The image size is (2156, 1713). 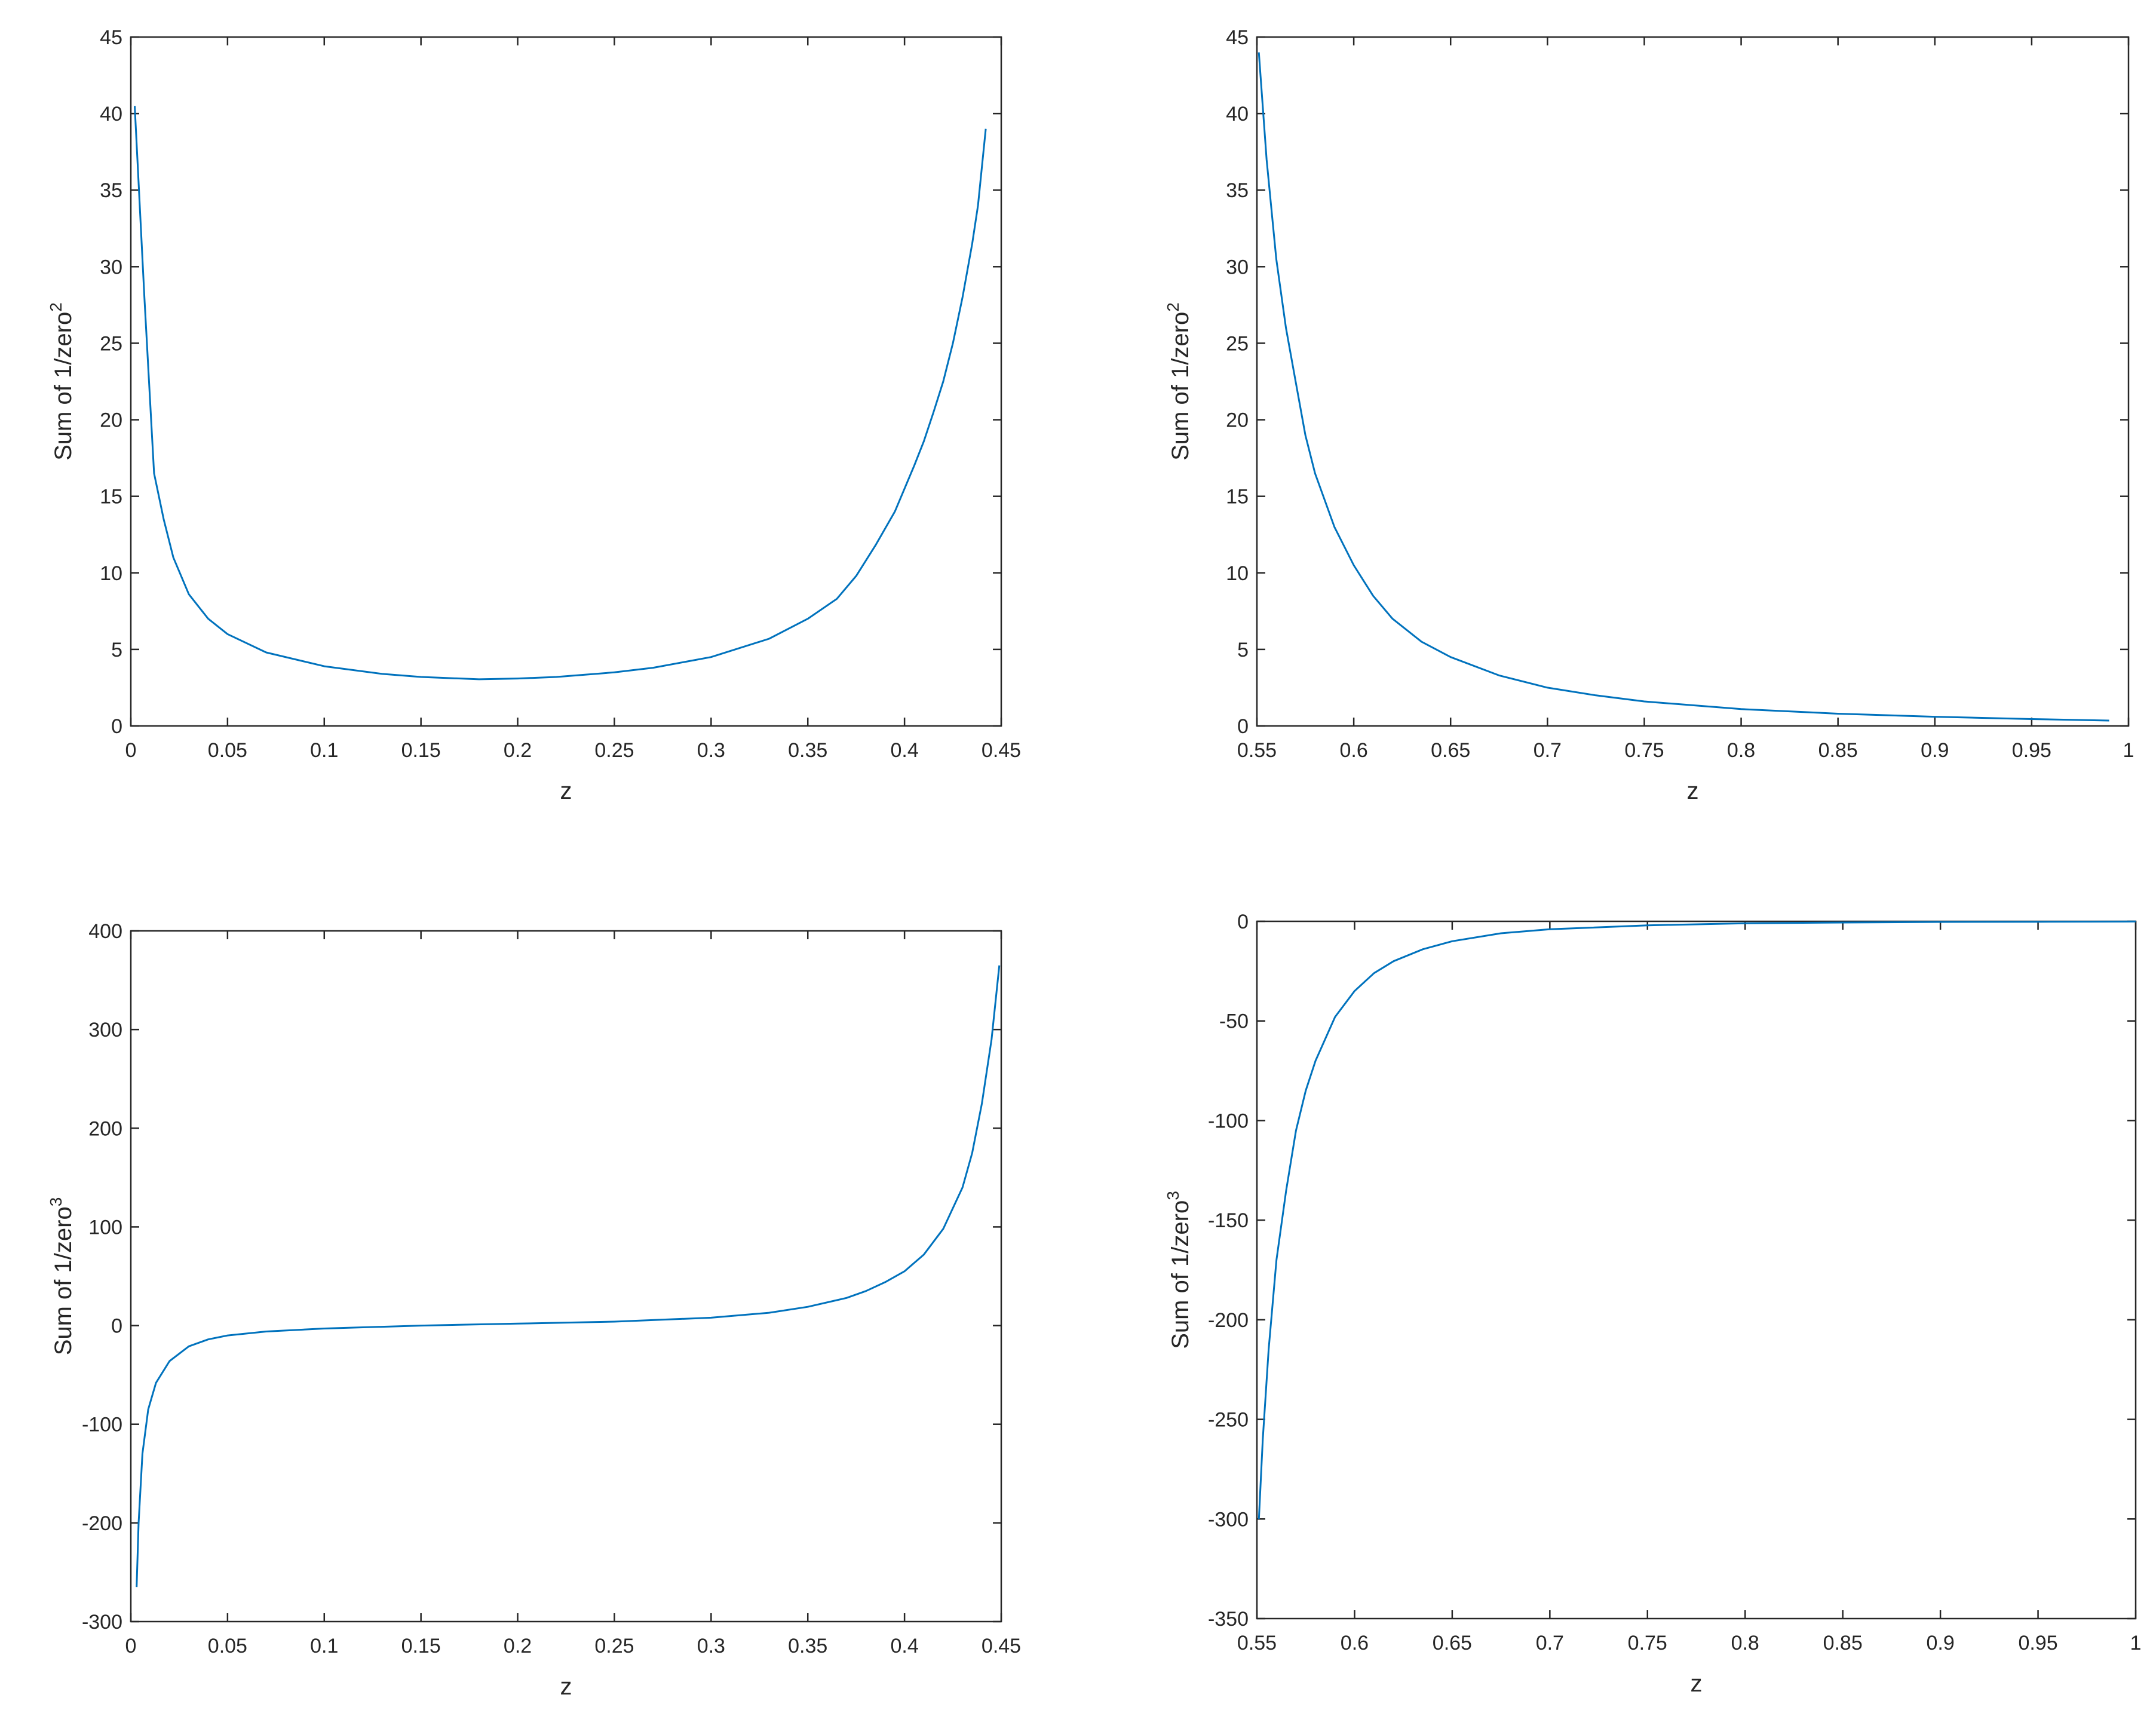 I want to click on y-tick-label: 5, so click(x=1243, y=650).